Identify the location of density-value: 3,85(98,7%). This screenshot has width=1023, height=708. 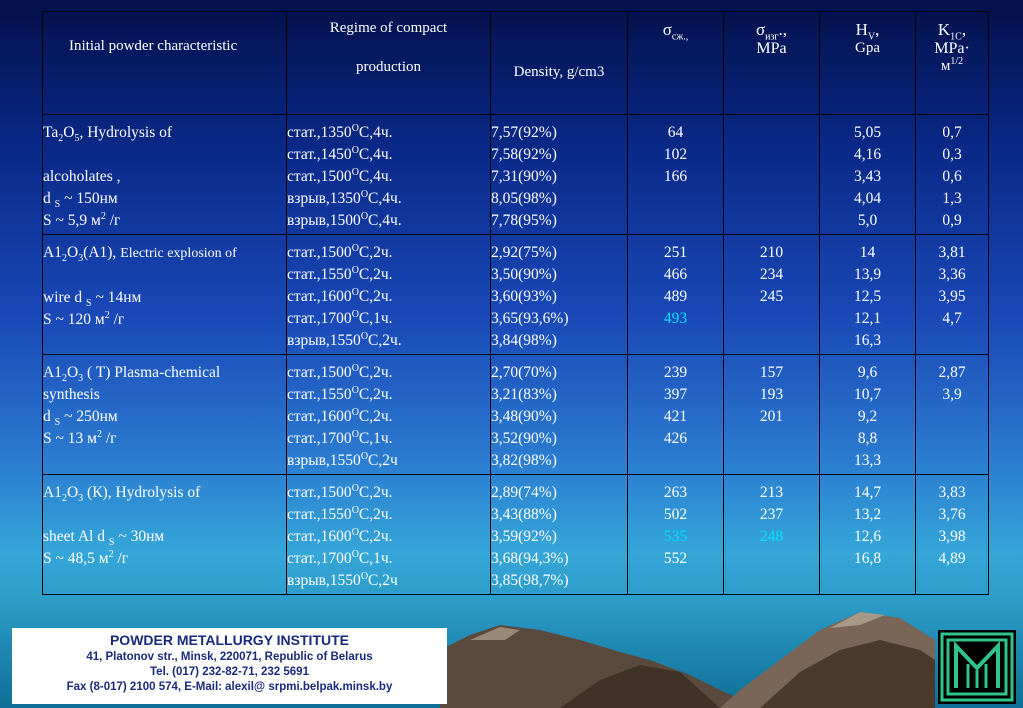
(530, 580).